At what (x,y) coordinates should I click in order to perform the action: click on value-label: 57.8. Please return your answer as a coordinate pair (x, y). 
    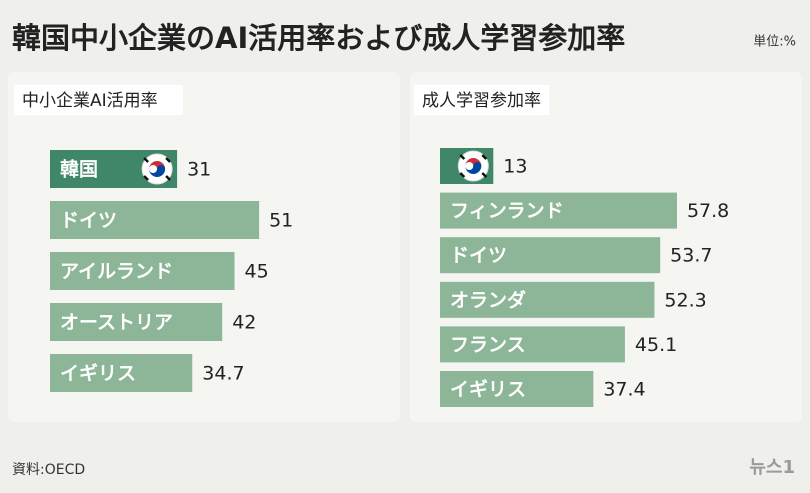
    Looking at the image, I should click on (708, 211).